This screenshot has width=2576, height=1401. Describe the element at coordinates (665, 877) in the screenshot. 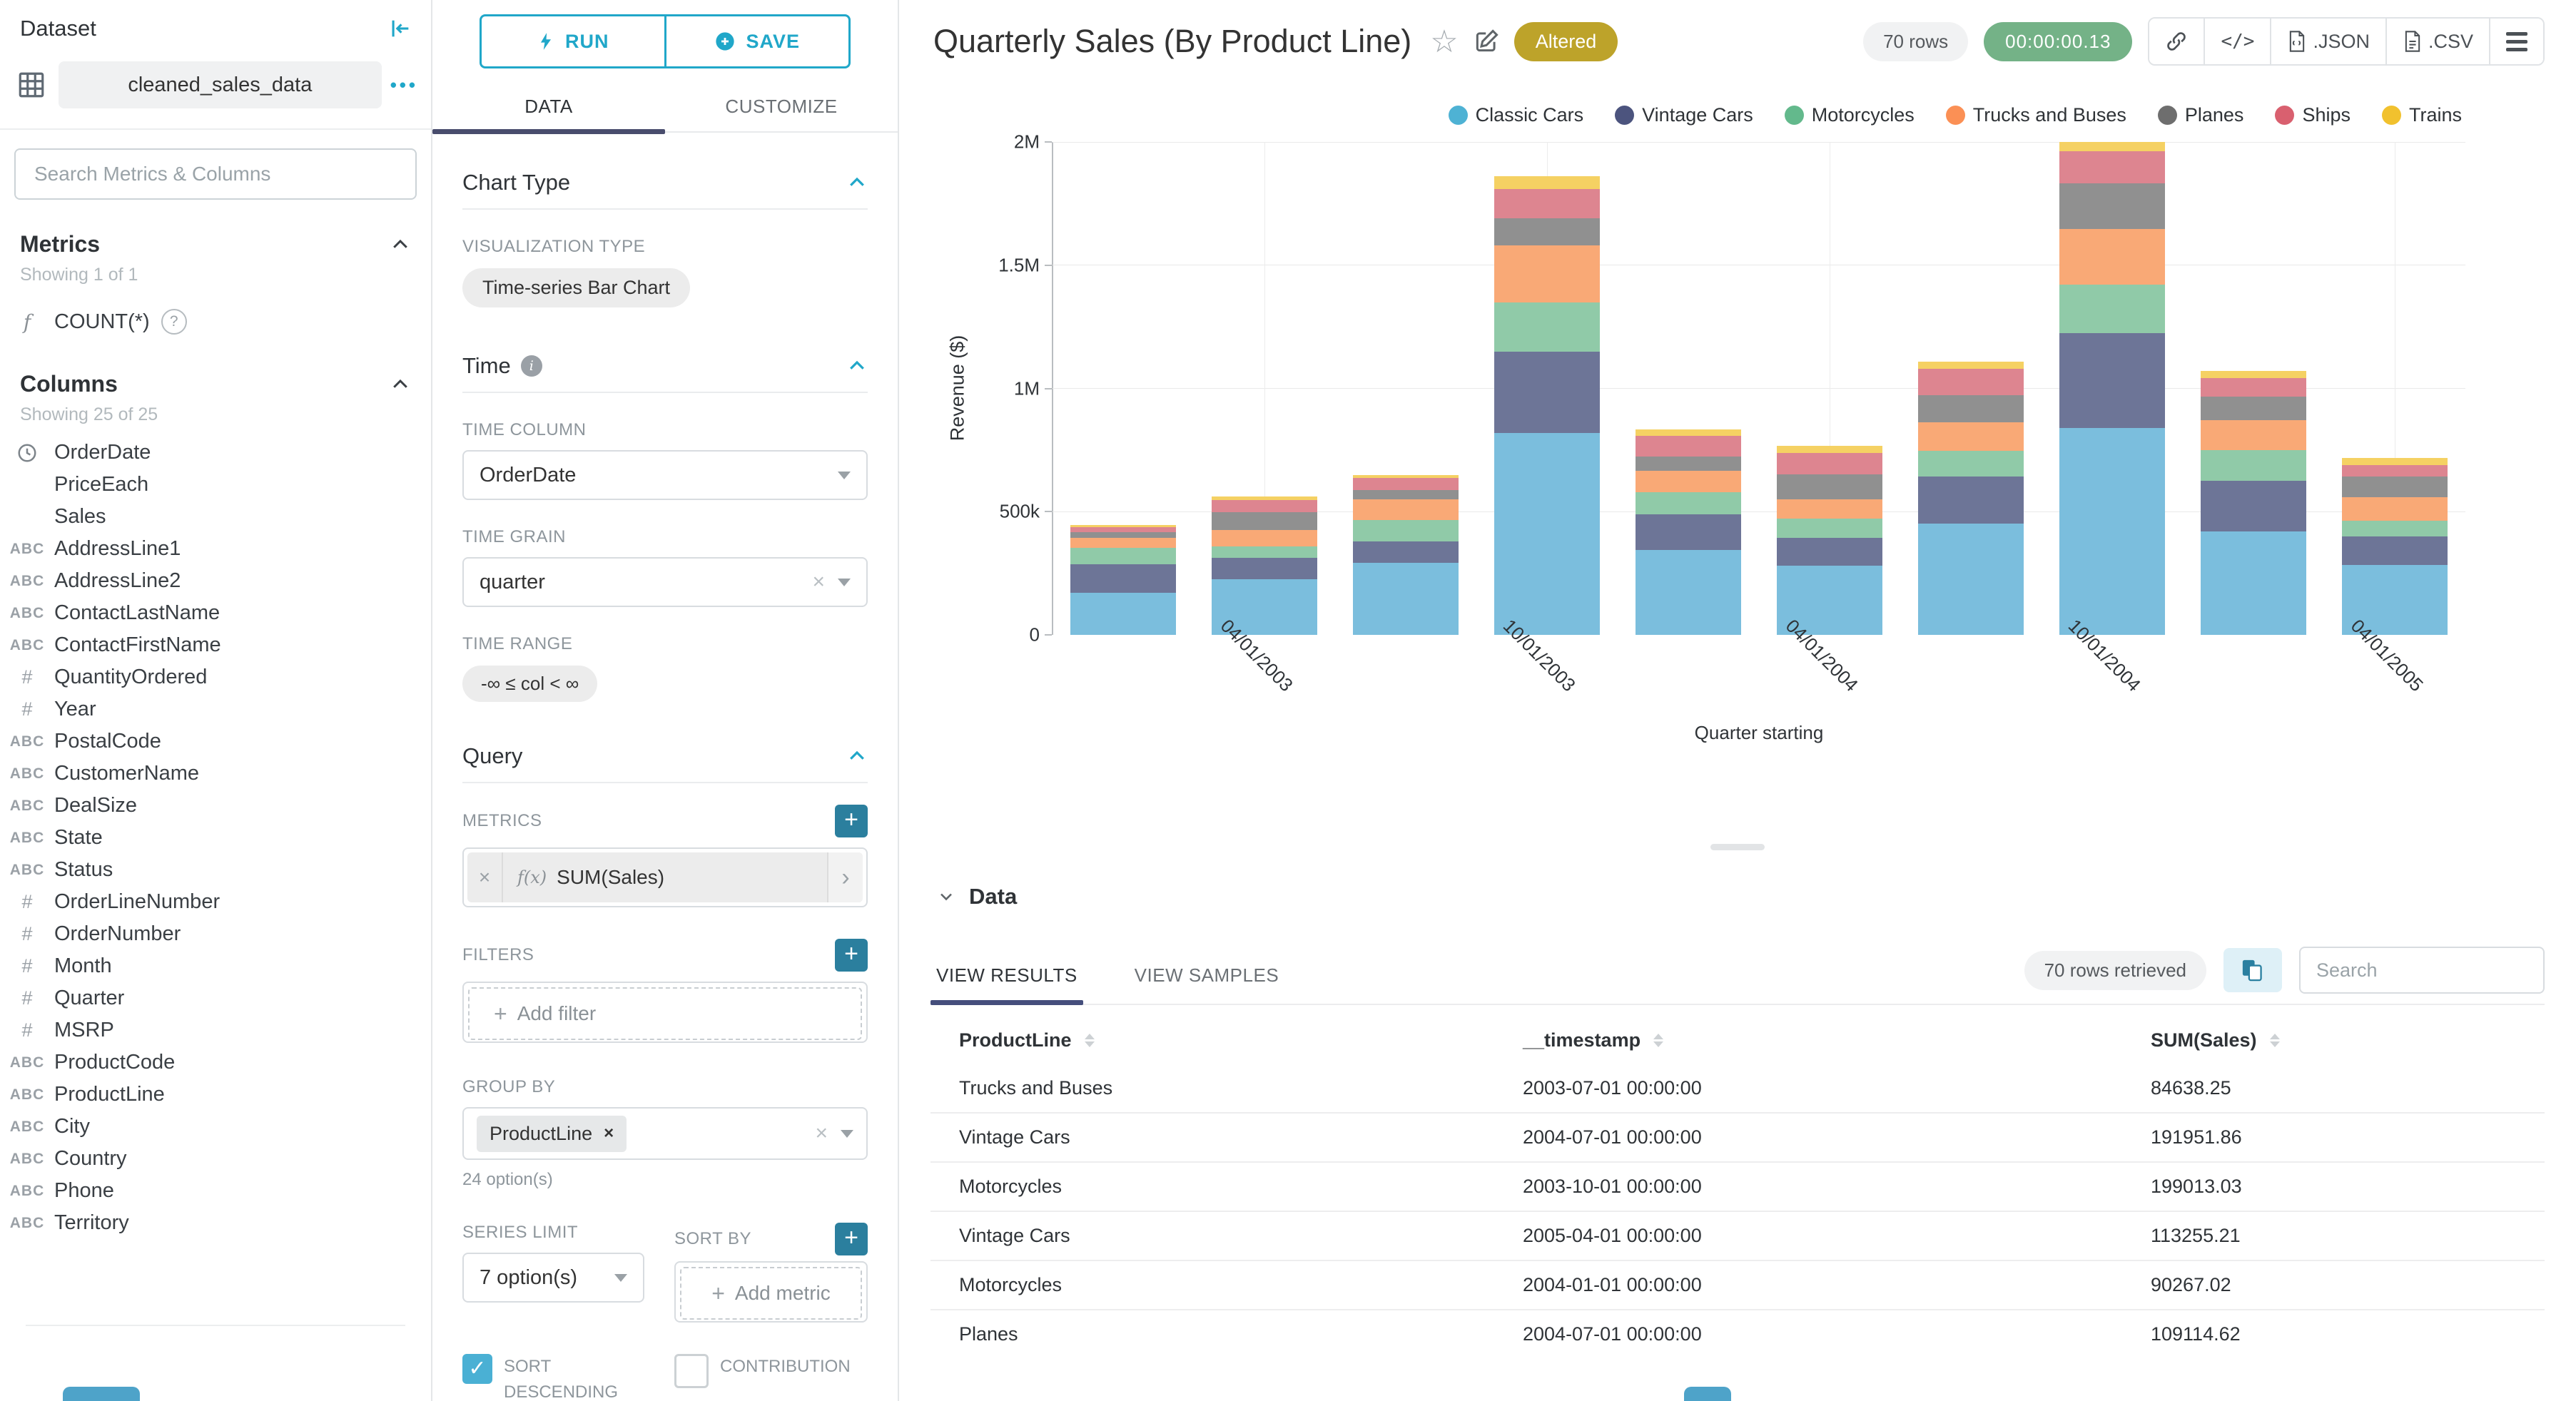

I see `metric-chip: × f(x) SUM(Sales) ›` at that location.